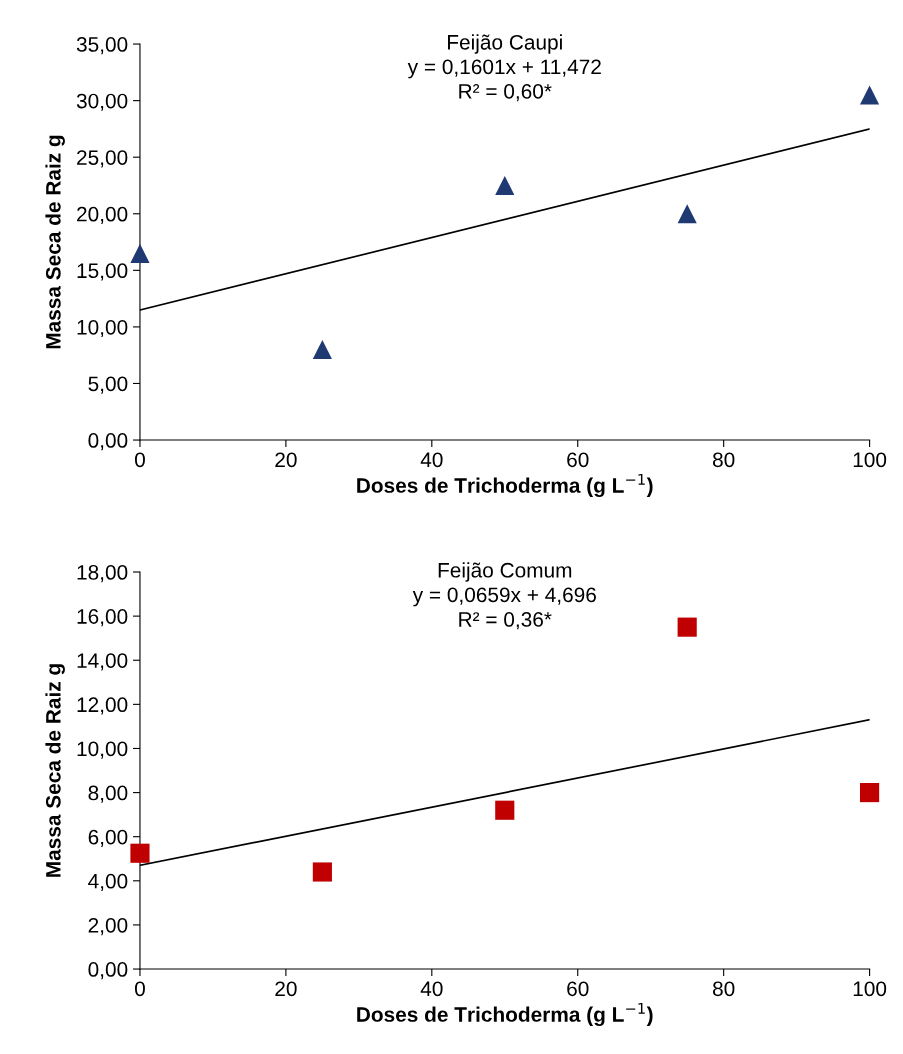  I want to click on y-tick-label: 15,00, so click(102, 272).